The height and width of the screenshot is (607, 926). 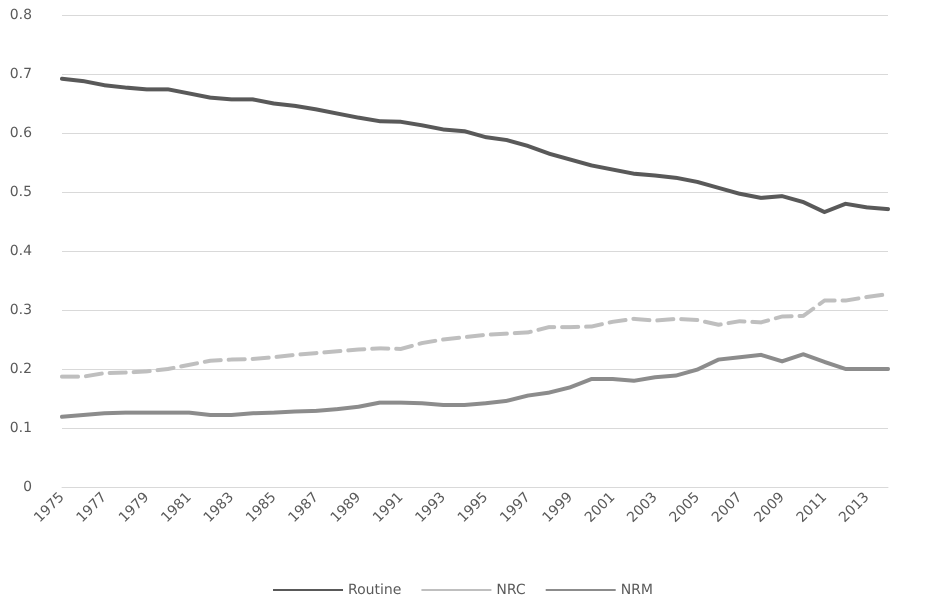 I want to click on y-tick-label: 0.2, so click(x=21, y=369).